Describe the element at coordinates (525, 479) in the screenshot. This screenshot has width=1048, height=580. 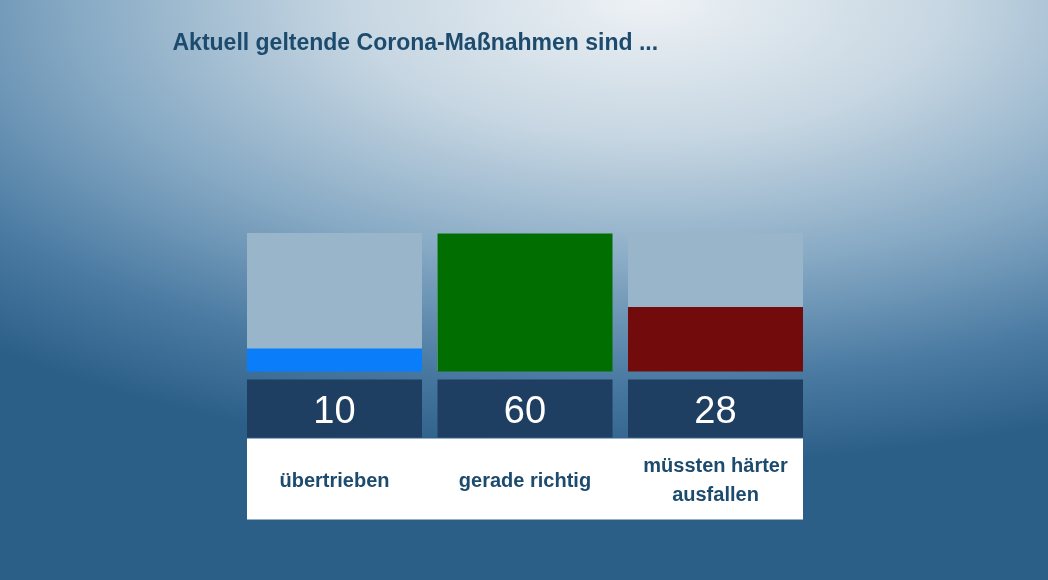
I see `x-tick-label: gerade richtig` at that location.